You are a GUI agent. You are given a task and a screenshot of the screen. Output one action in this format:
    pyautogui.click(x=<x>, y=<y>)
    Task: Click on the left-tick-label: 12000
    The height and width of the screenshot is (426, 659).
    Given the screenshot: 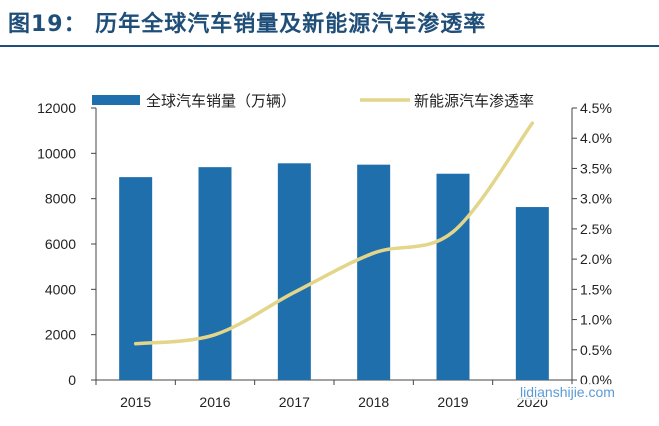 What is the action you would take?
    pyautogui.click(x=56, y=108)
    